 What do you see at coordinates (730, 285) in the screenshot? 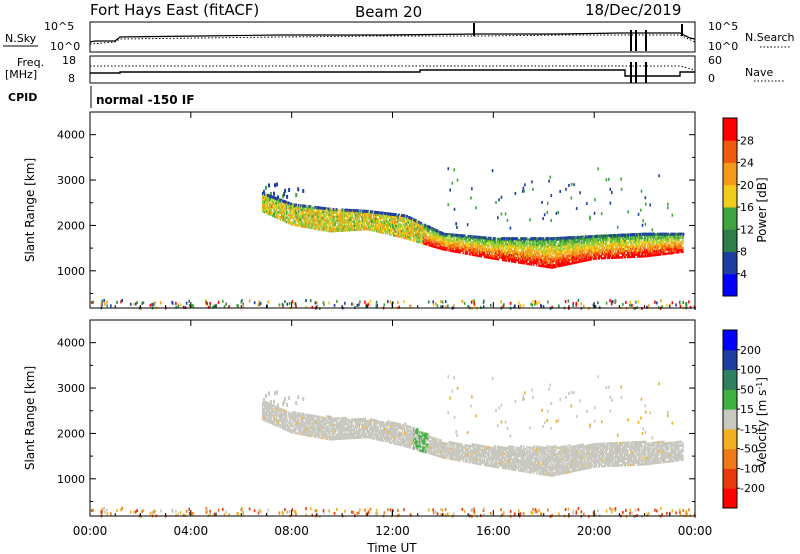
I see `colorbar-segment` at bounding box center [730, 285].